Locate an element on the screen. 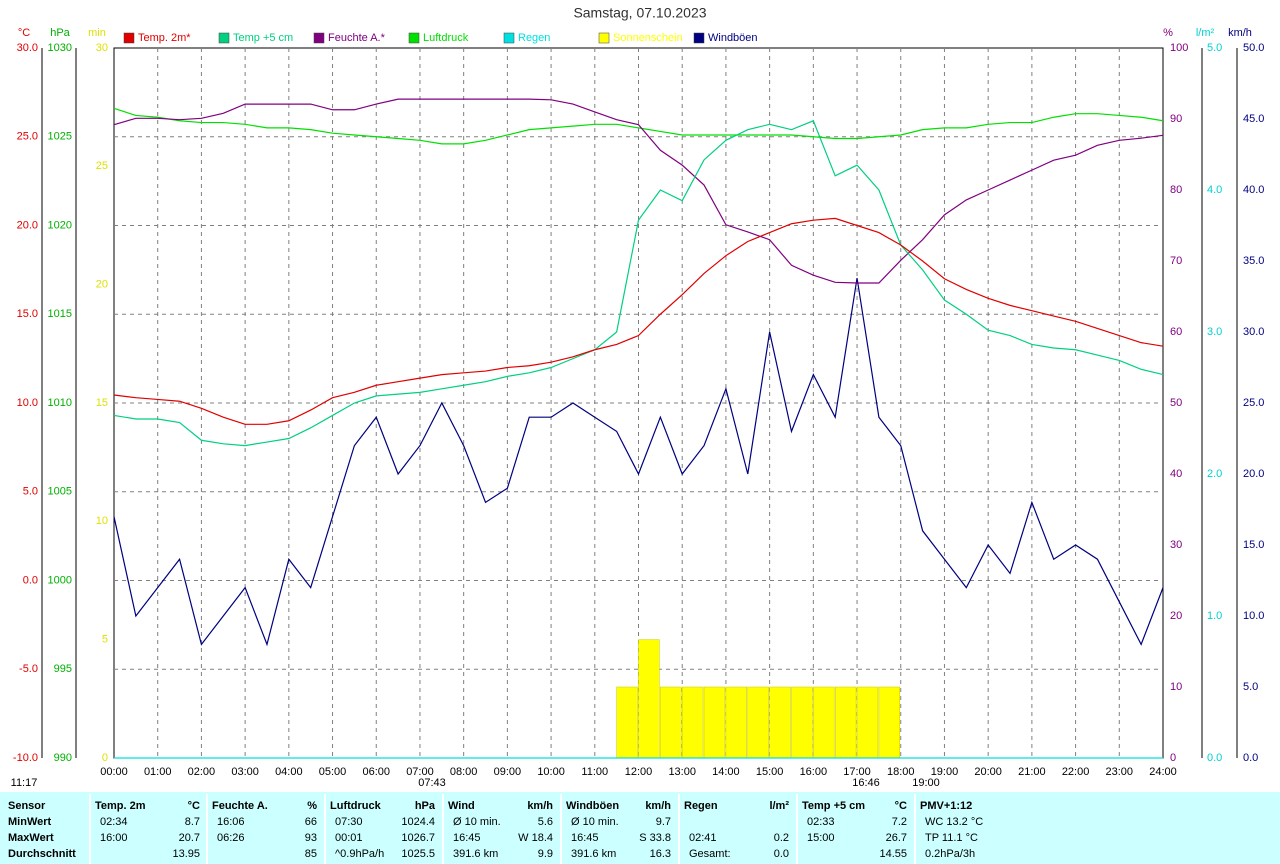  cell-value: W 18.4 is located at coordinates (535, 838).